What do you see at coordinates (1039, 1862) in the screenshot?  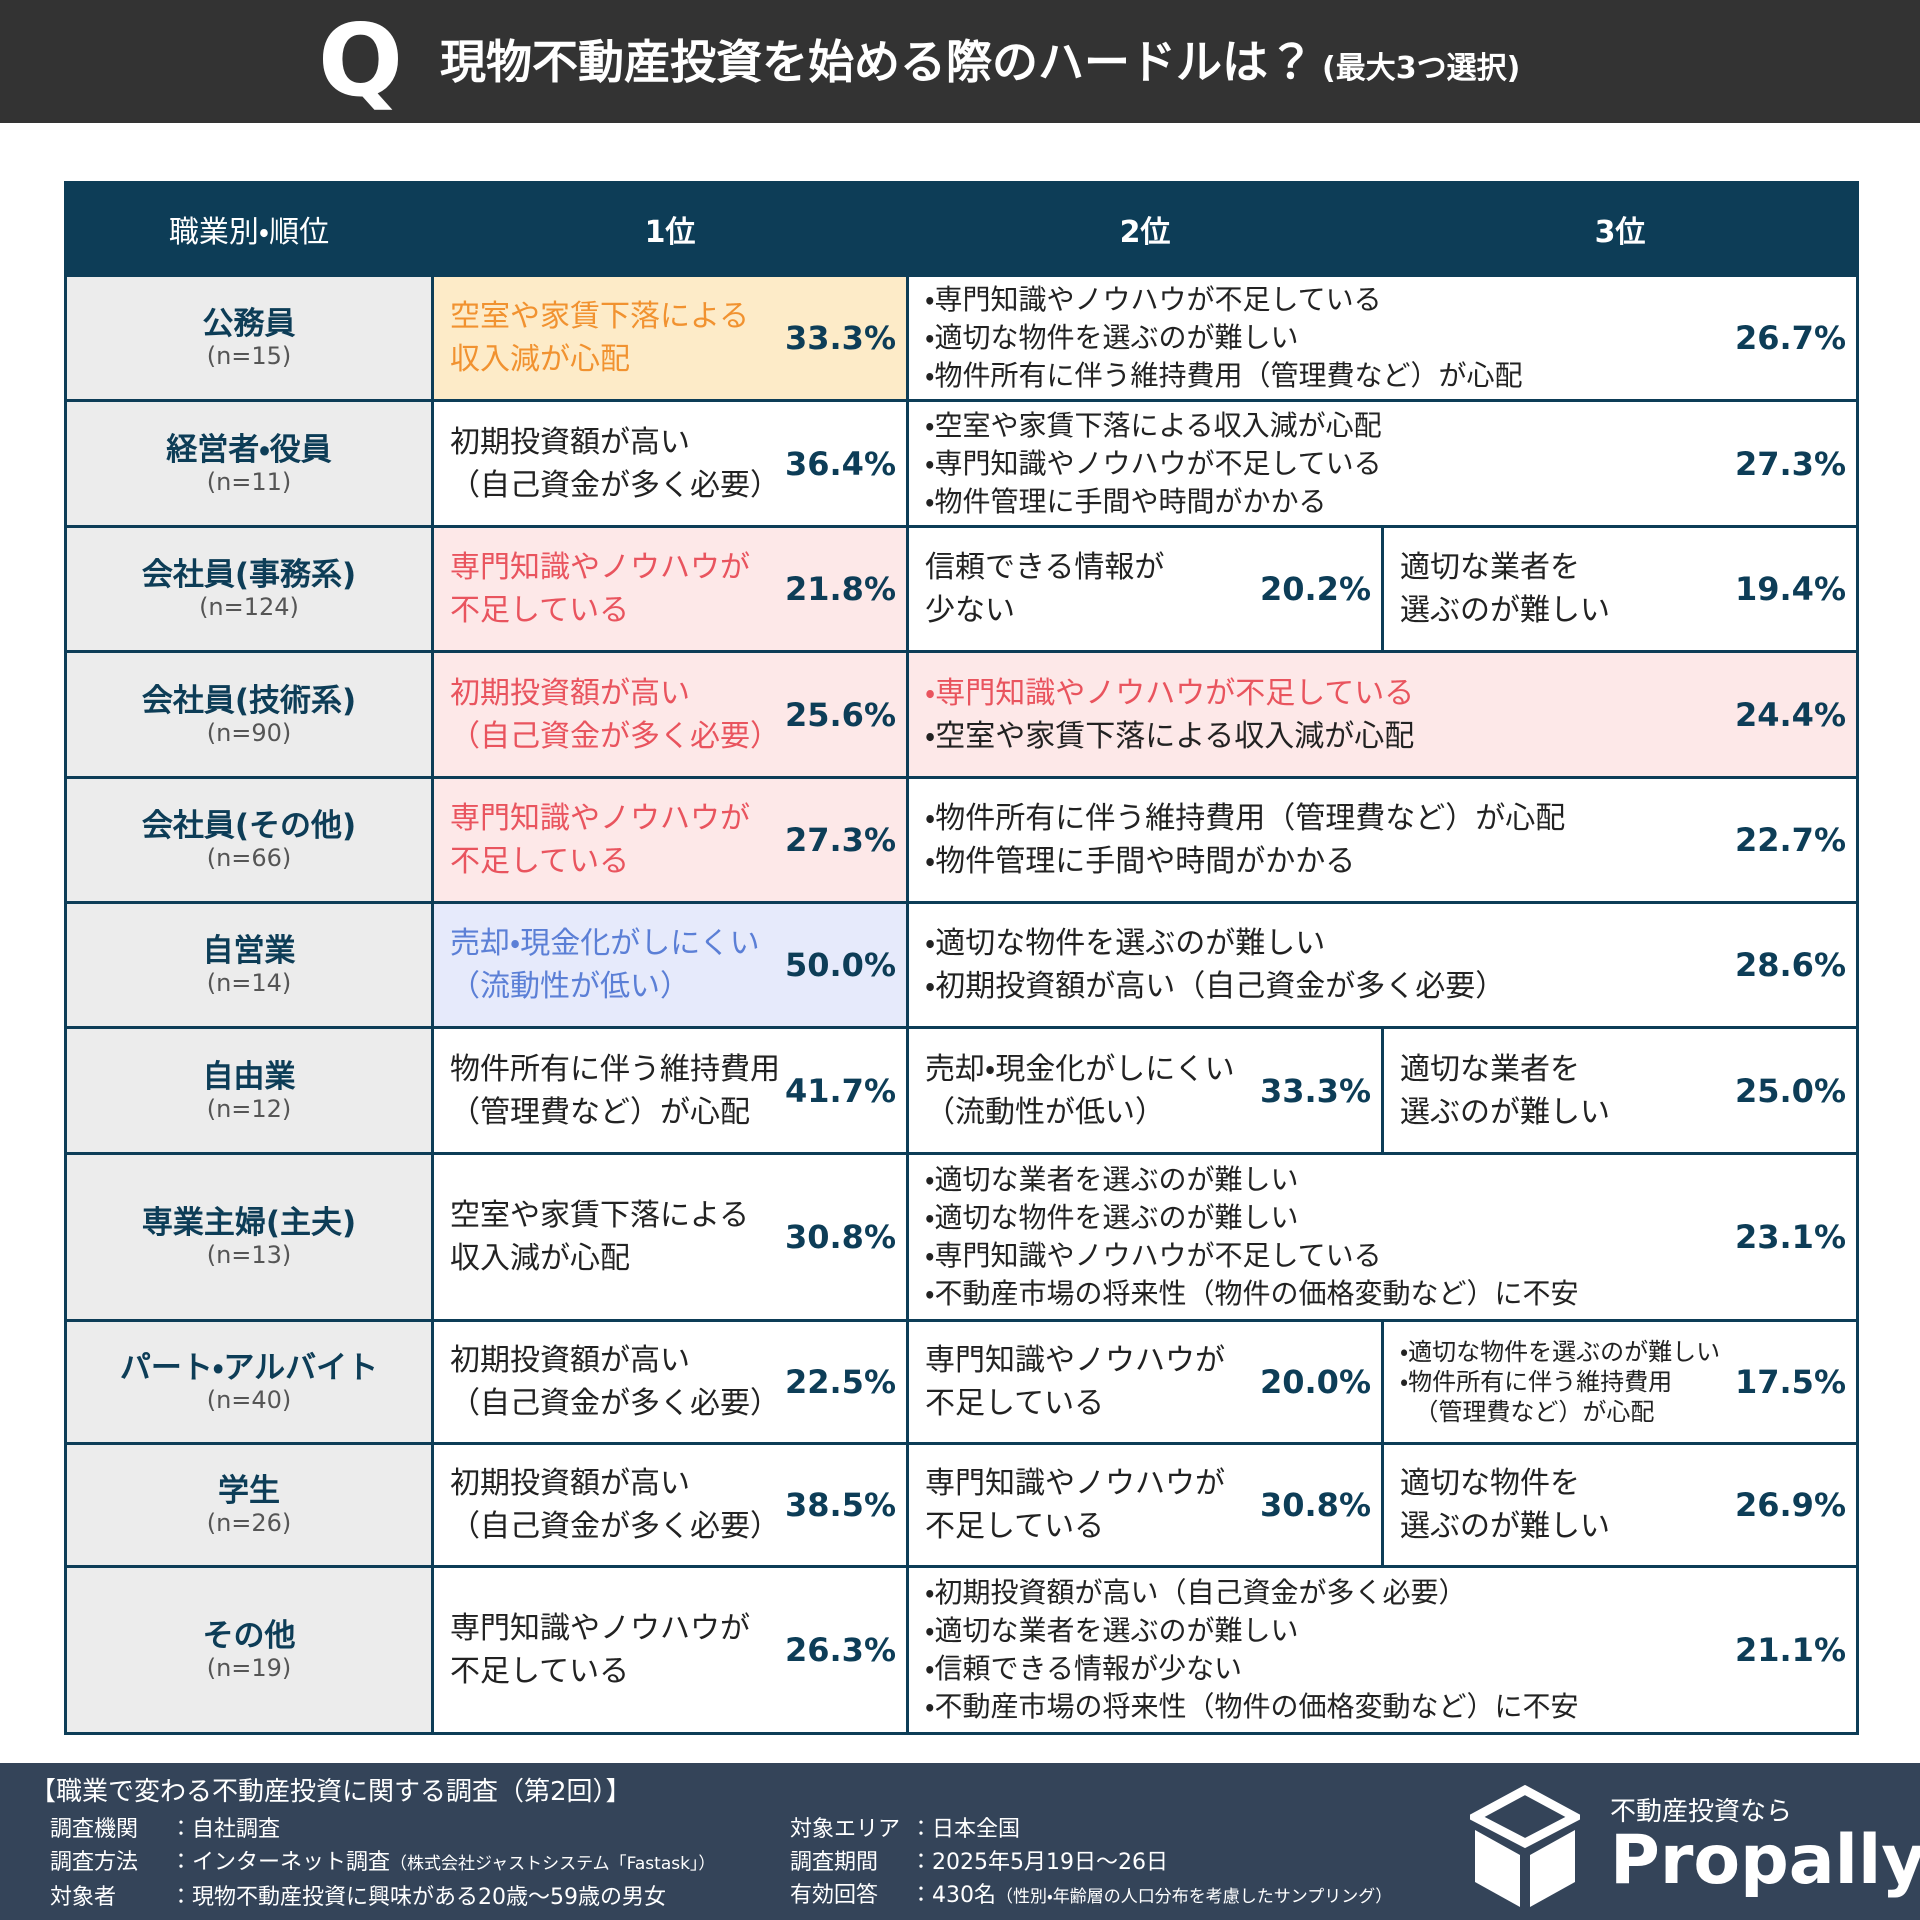 I see `info-value: ：2025年5月19日〜26日` at bounding box center [1039, 1862].